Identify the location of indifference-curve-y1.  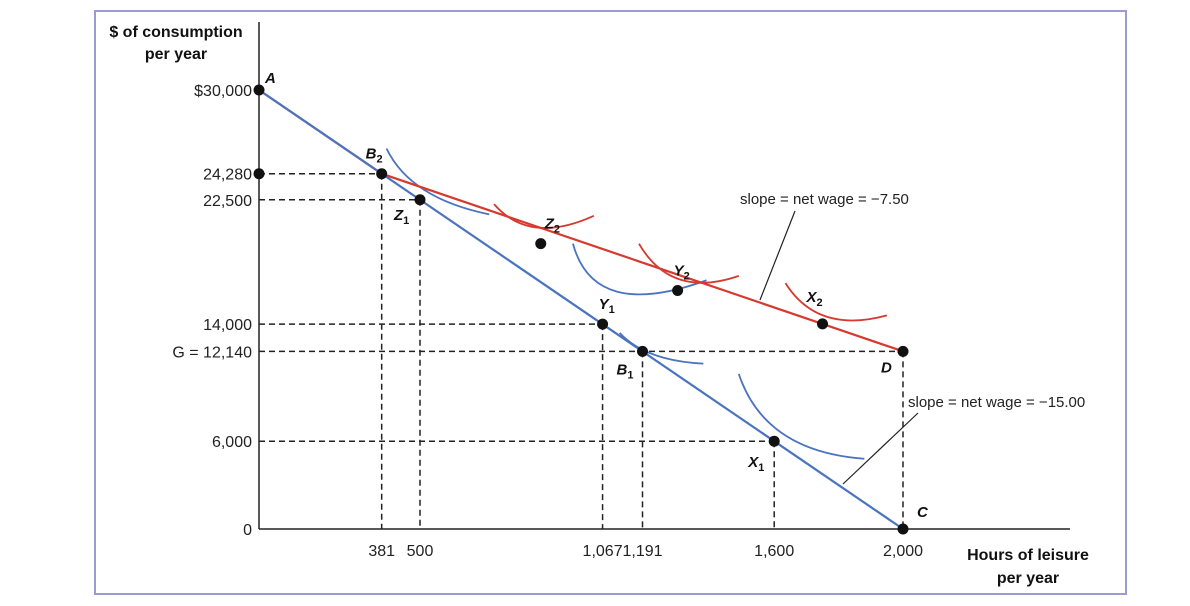
(639, 269).